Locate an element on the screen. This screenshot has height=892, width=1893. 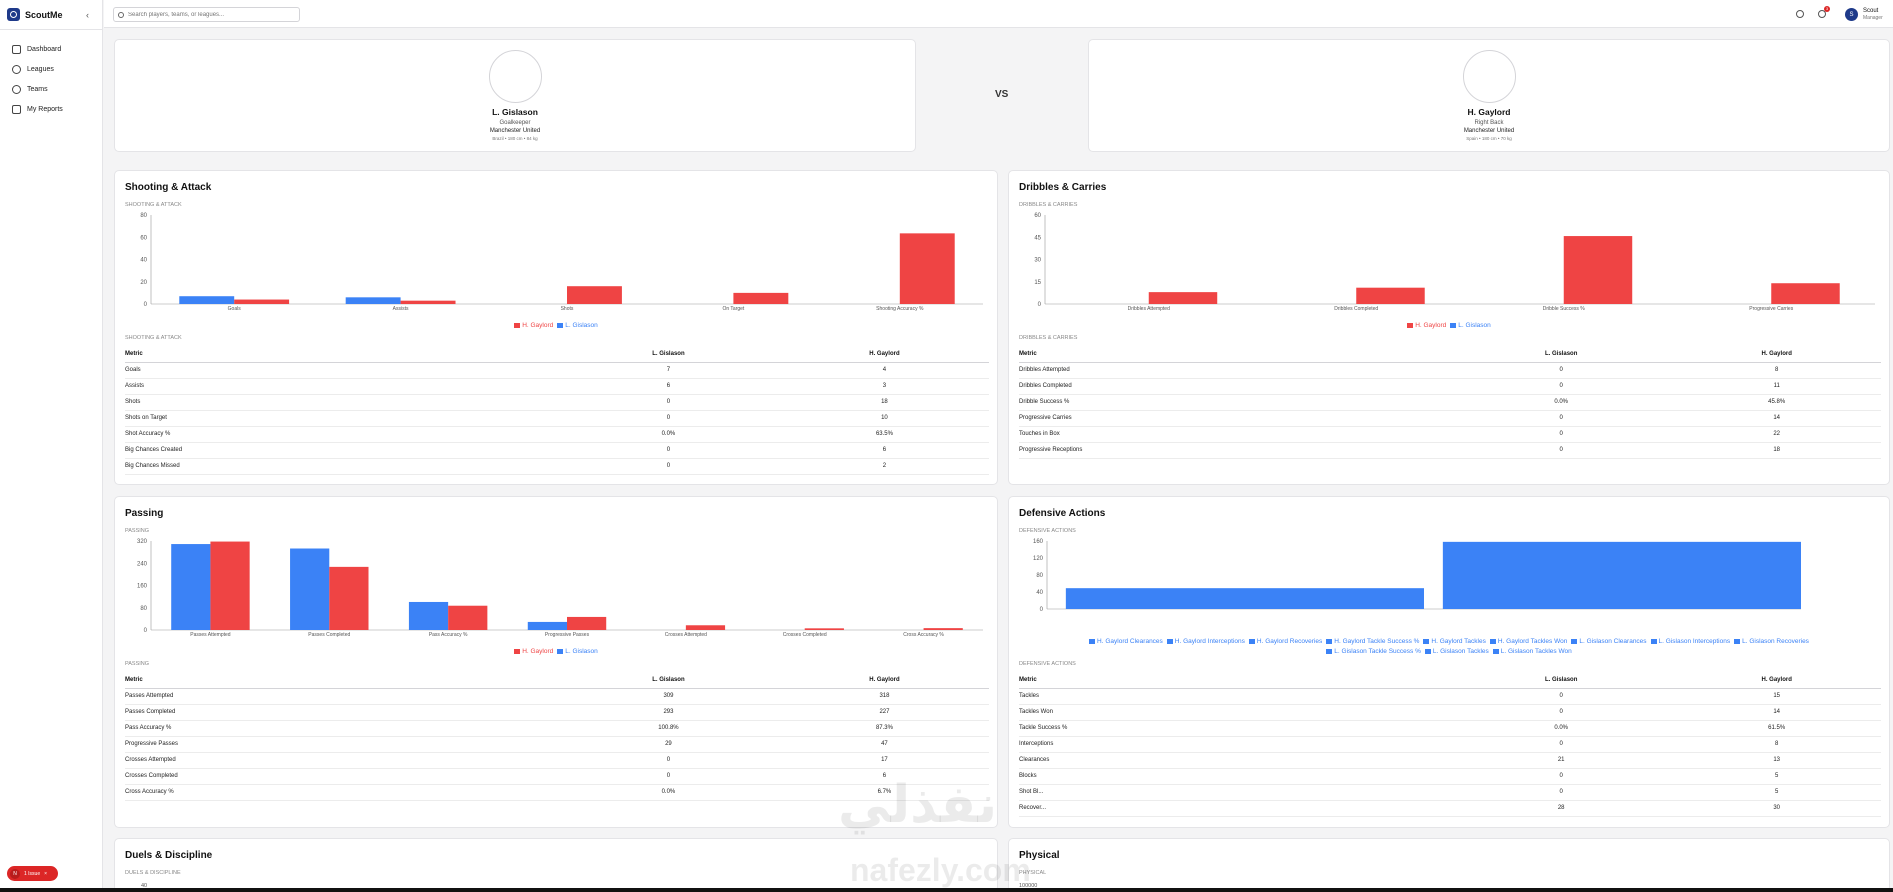
notification-badge: 3 is located at coordinates (1827, 9).